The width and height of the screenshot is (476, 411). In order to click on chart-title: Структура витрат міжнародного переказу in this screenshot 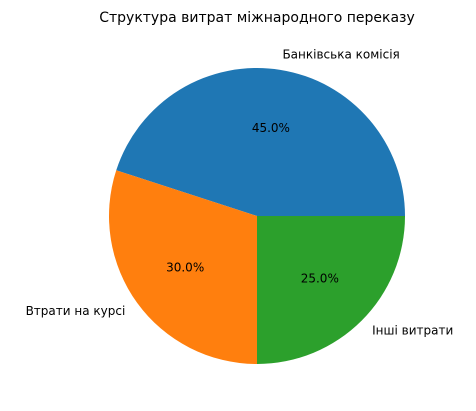, I will do `click(257, 18)`.